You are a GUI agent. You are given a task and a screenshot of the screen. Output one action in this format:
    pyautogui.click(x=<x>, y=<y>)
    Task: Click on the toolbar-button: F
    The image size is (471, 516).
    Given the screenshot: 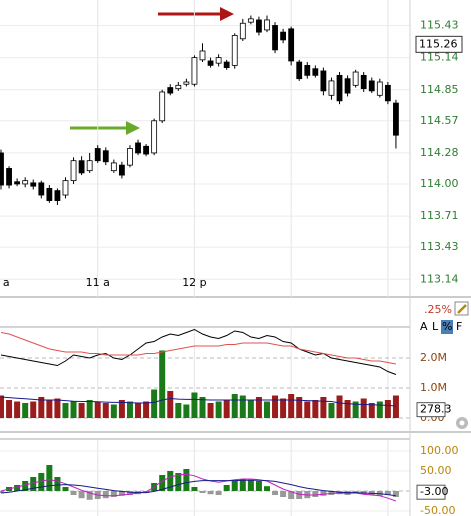 What is the action you would take?
    pyautogui.click(x=459, y=326)
    